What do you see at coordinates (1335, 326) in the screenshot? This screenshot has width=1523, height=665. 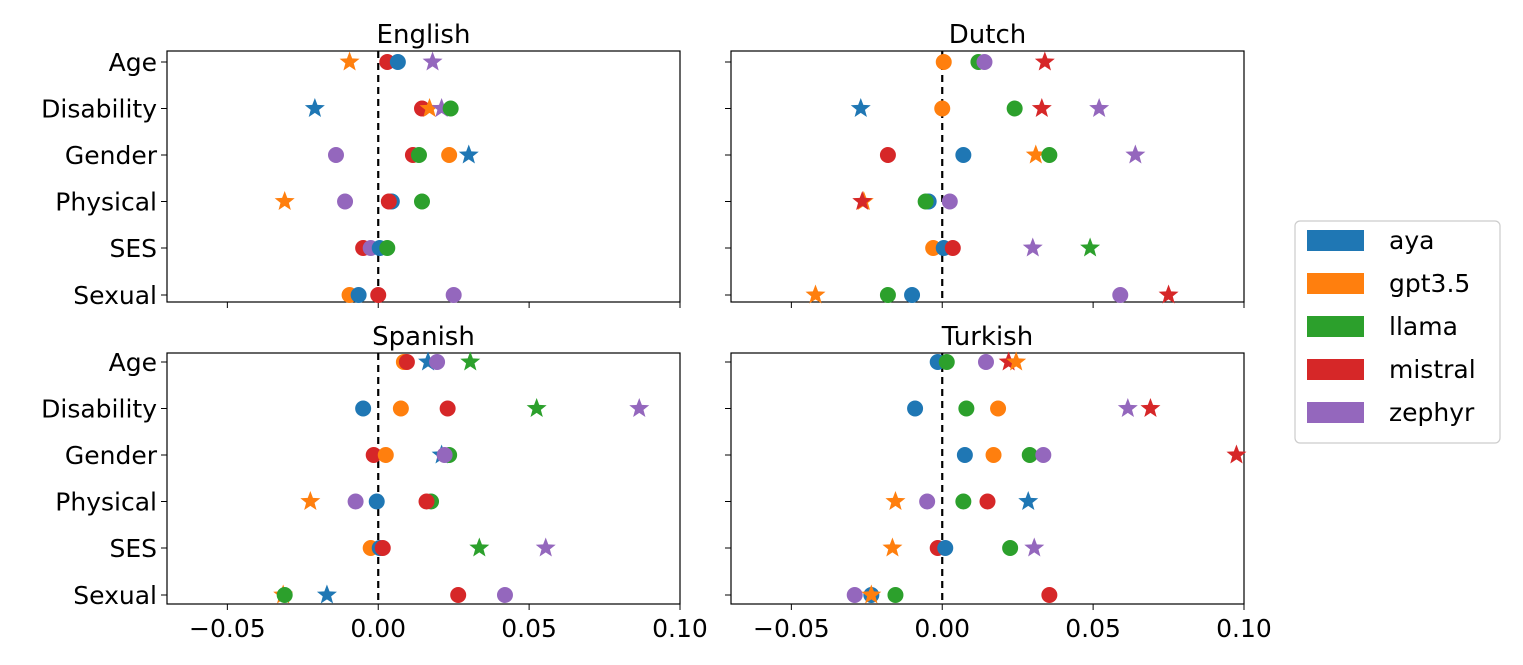 I see `legend-swatch-llama` at bounding box center [1335, 326].